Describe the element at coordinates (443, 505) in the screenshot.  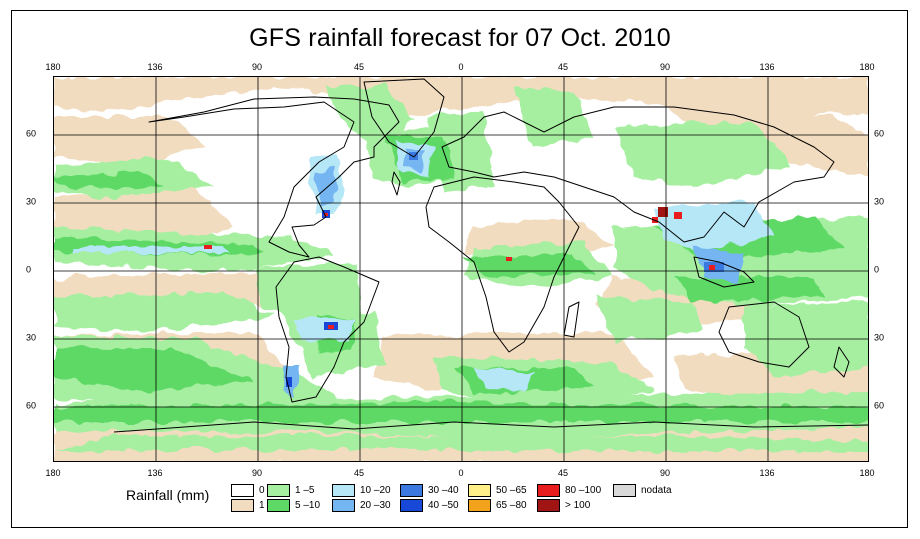
I see `legend-label: 40 –50` at that location.